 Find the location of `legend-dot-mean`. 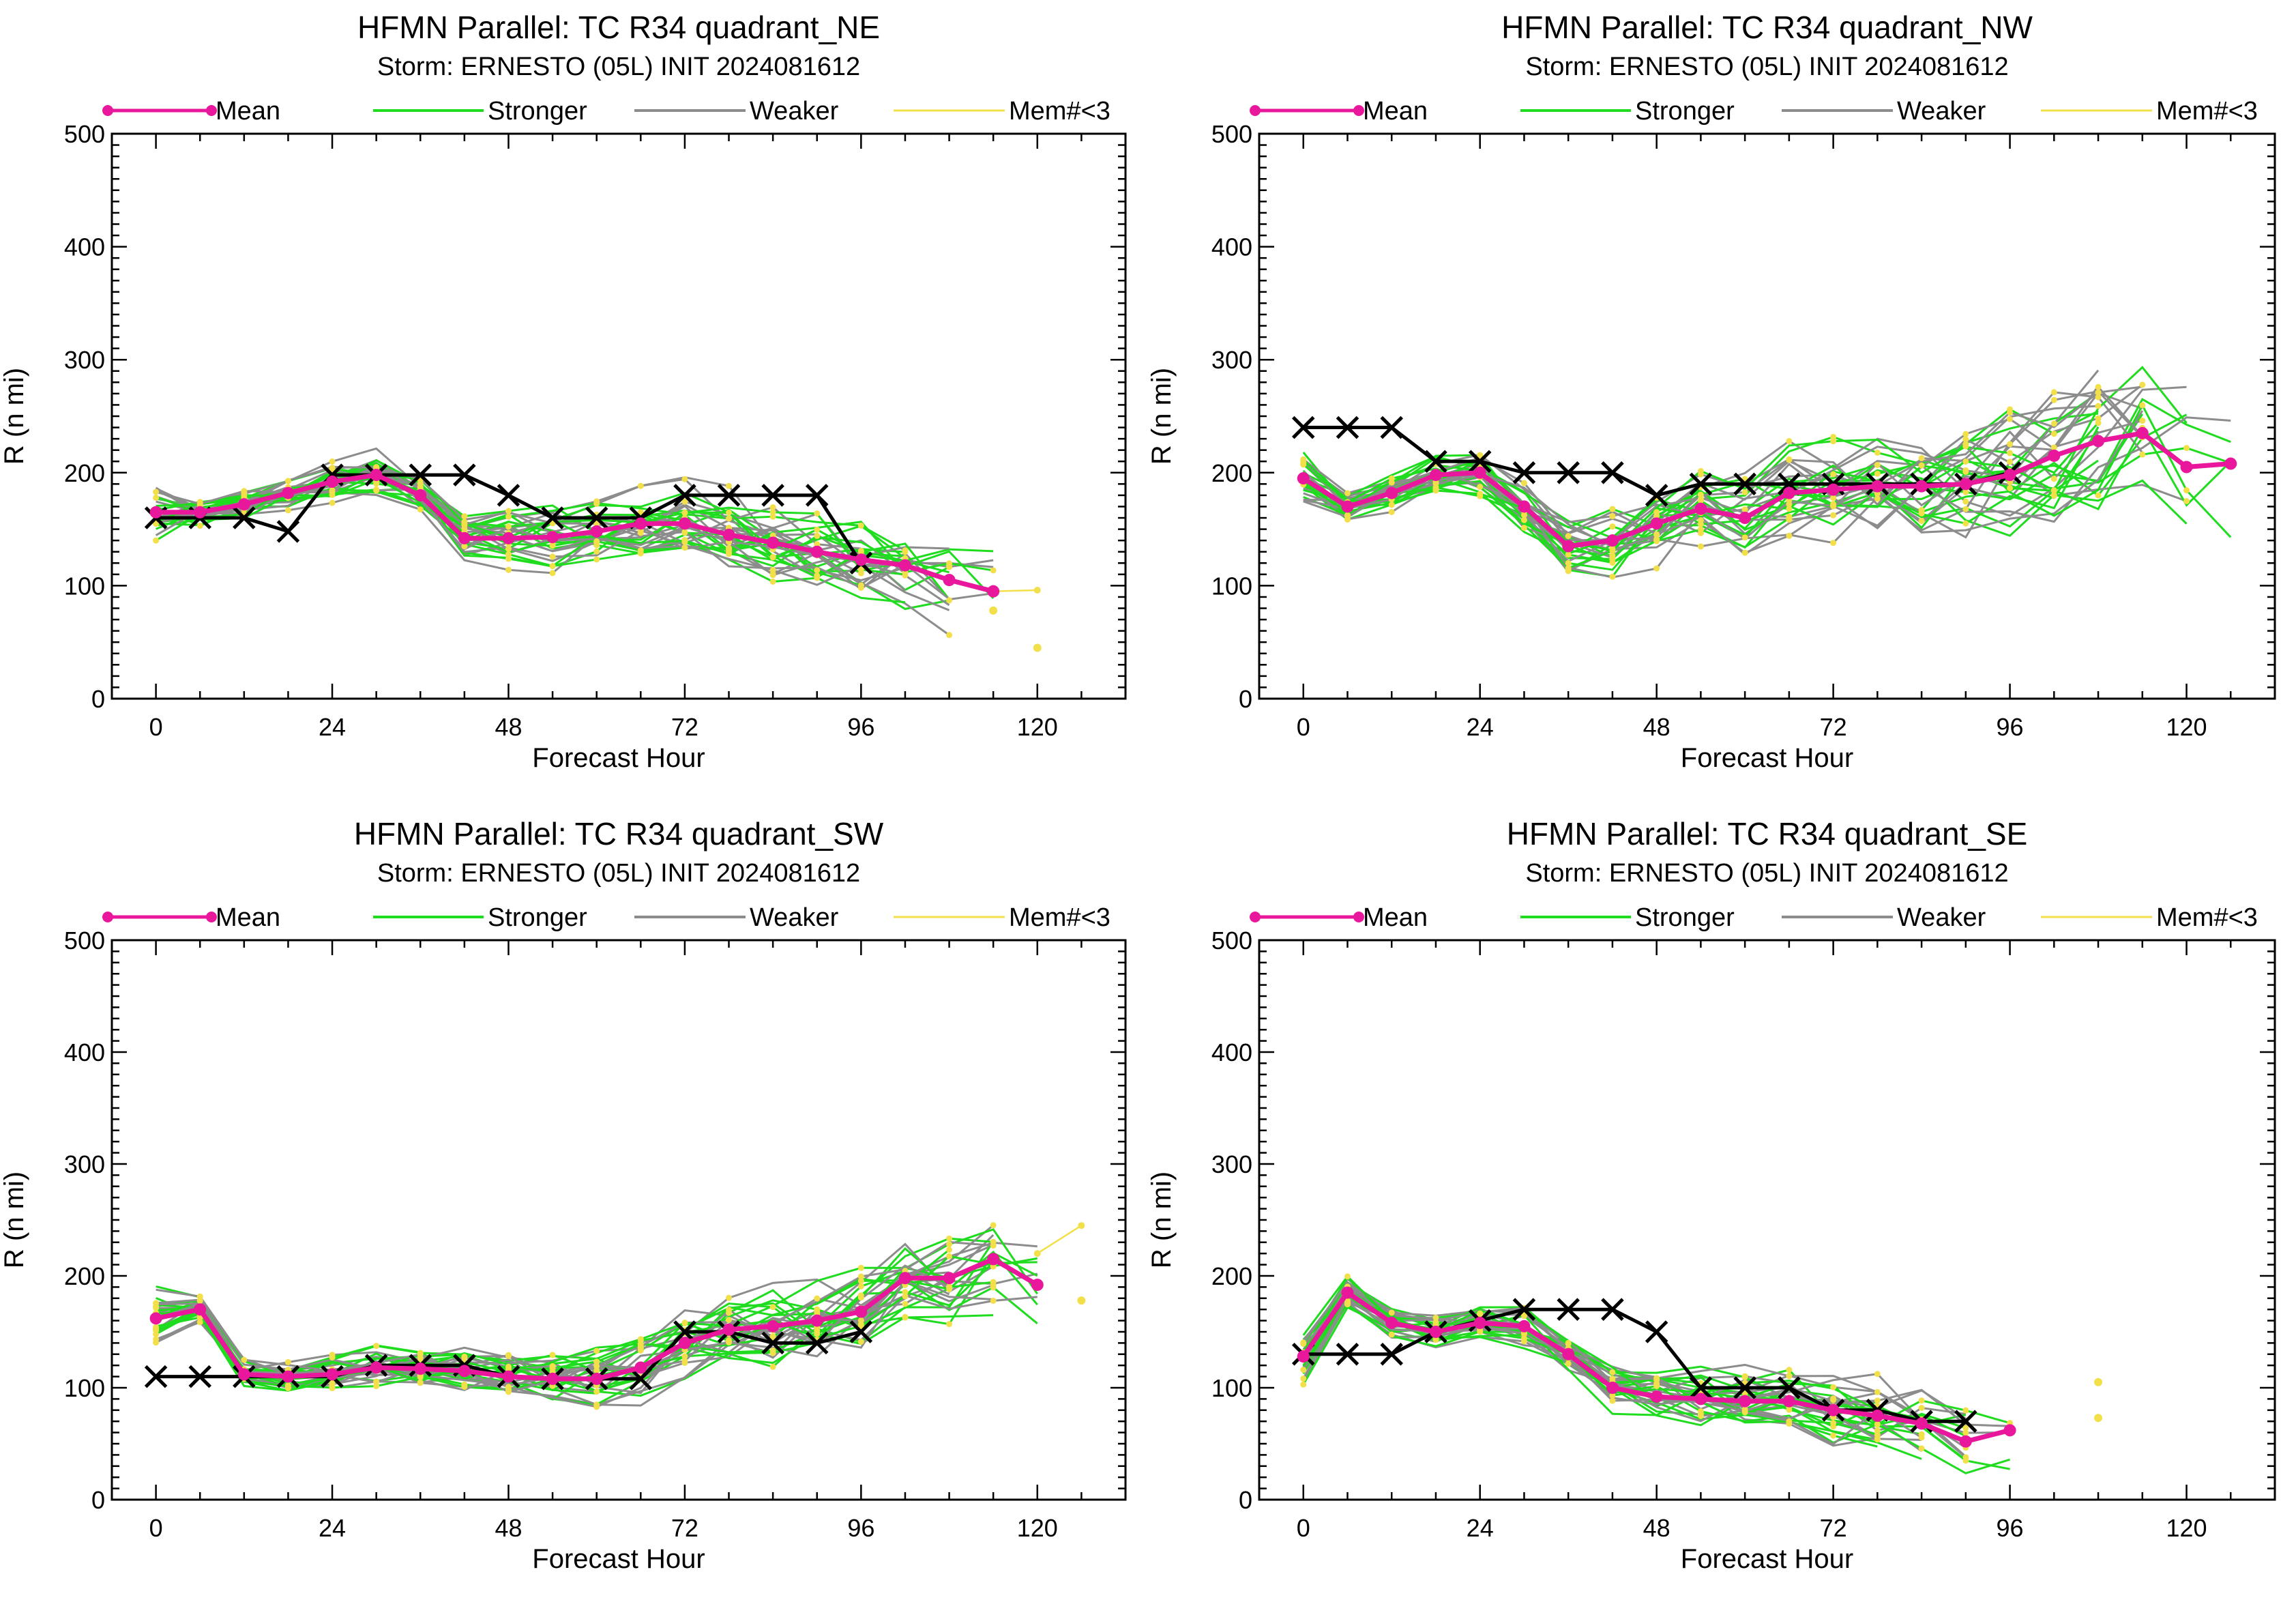

legend-dot-mean is located at coordinates (1255, 110).